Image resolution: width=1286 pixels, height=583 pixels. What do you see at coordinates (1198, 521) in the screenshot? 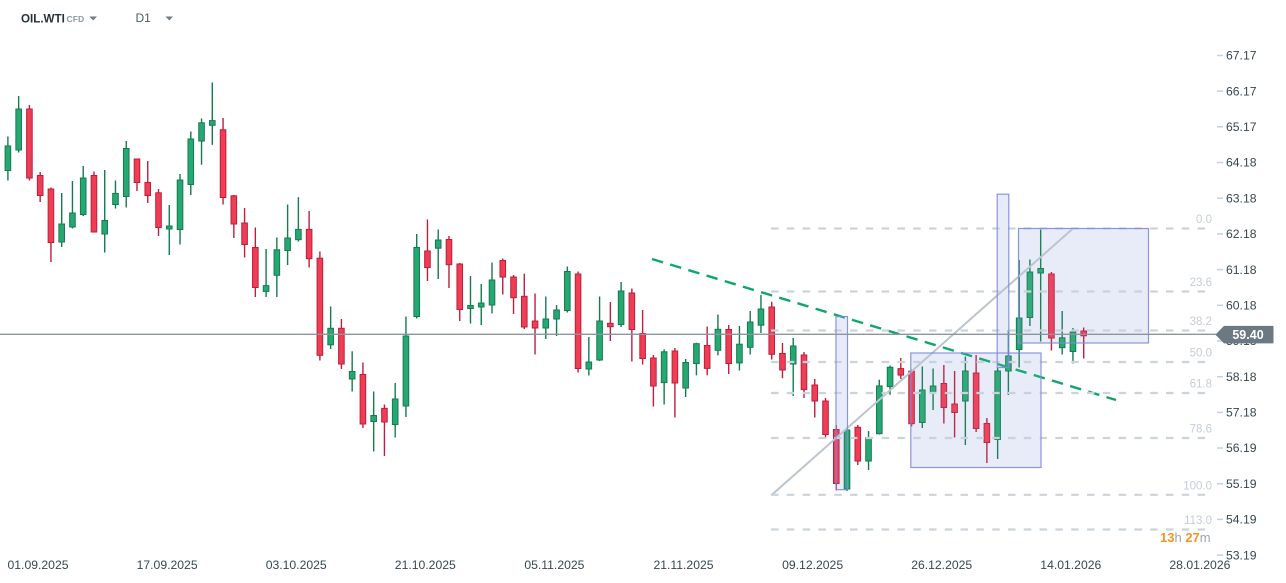
I see `svg-text: 113.0` at bounding box center [1198, 521].